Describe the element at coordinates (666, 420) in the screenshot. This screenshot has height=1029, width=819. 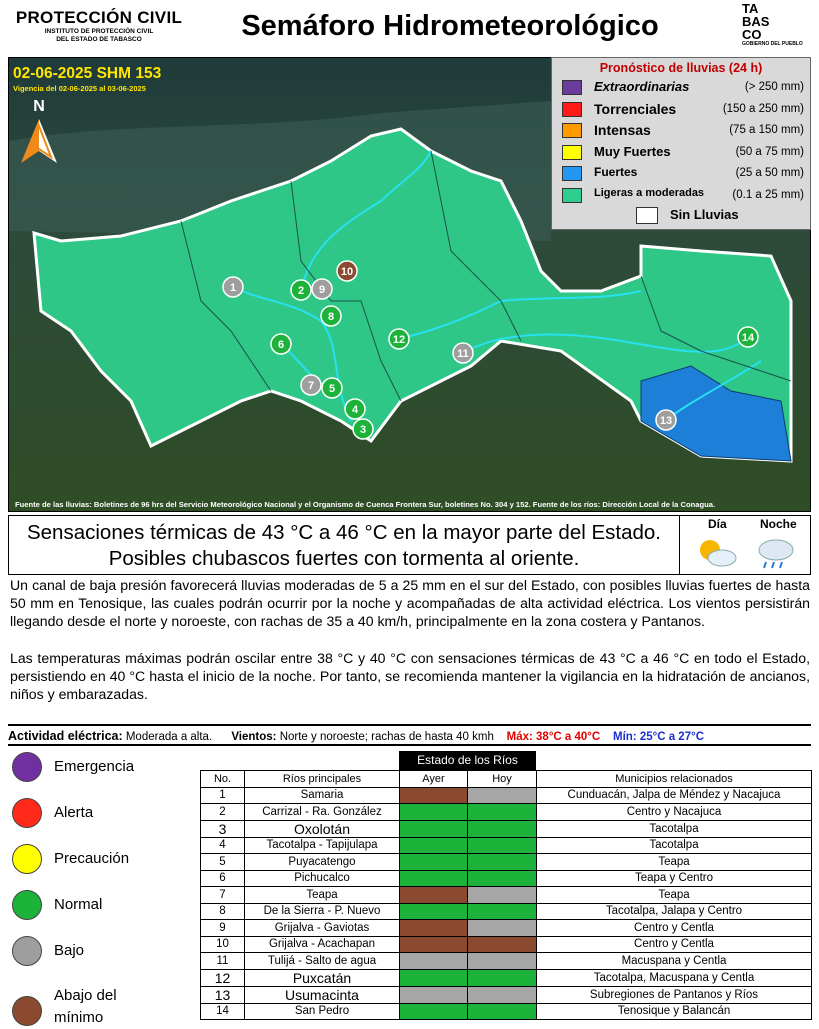
I see `station-marker: 13` at that location.